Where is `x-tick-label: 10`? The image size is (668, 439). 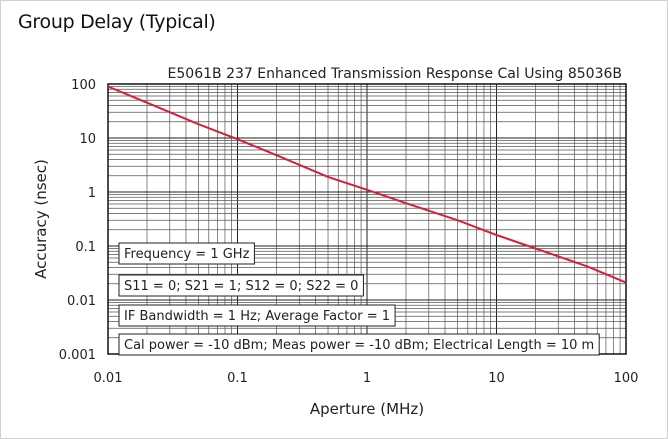
x-tick-label: 10 is located at coordinates (496, 378).